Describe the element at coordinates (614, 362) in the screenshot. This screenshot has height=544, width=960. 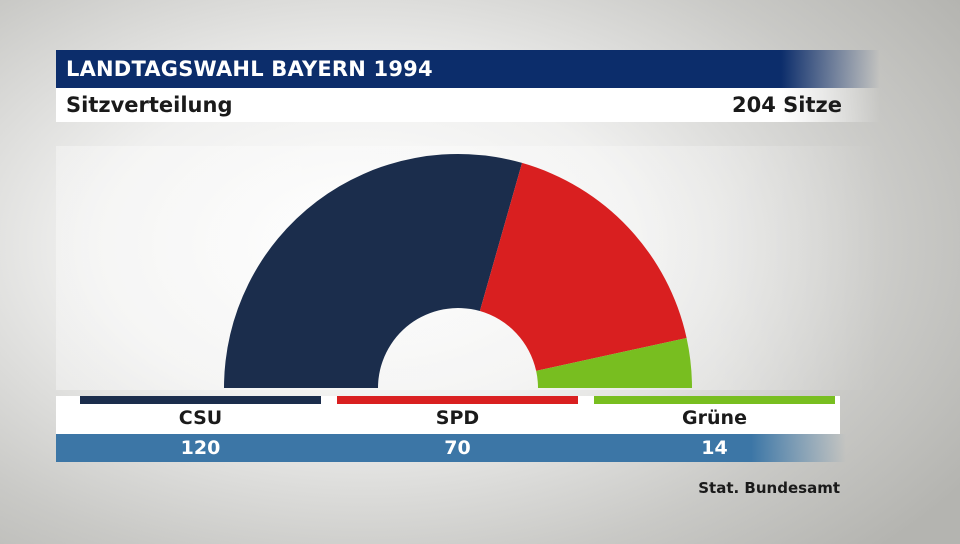
I see `seat-segment-gruene` at that location.